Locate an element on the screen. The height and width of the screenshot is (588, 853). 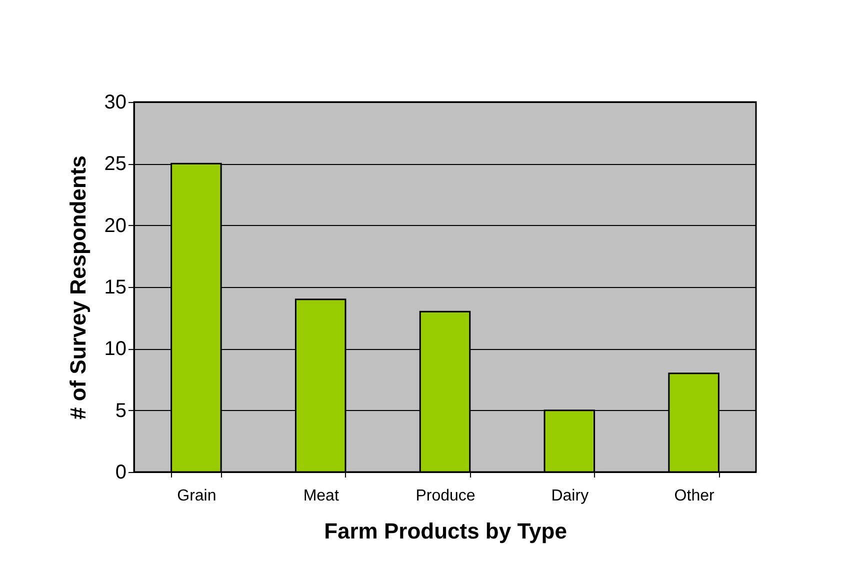
x-tick-label: Dairy is located at coordinates (570, 496).